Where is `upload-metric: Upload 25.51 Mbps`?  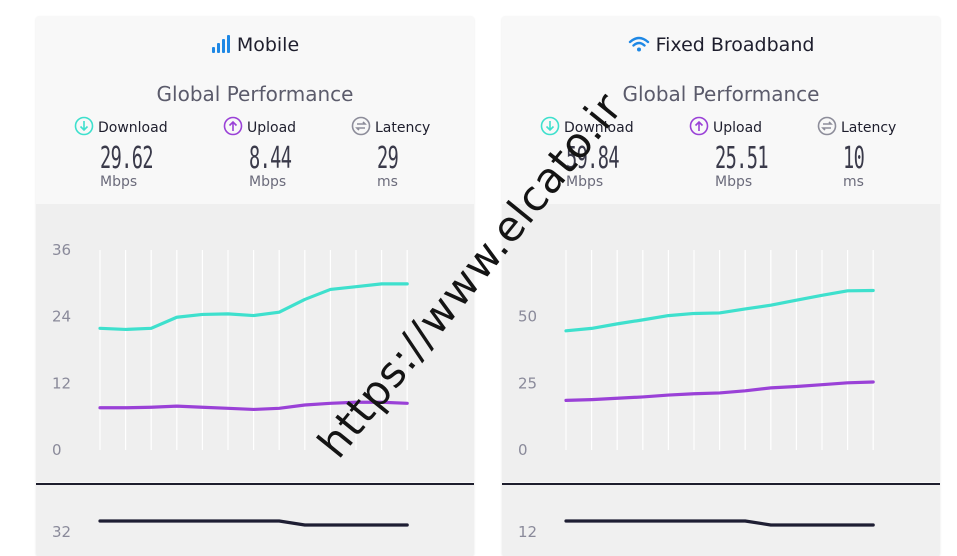
upload-metric: Upload 25.51 Mbps is located at coordinates (749, 153).